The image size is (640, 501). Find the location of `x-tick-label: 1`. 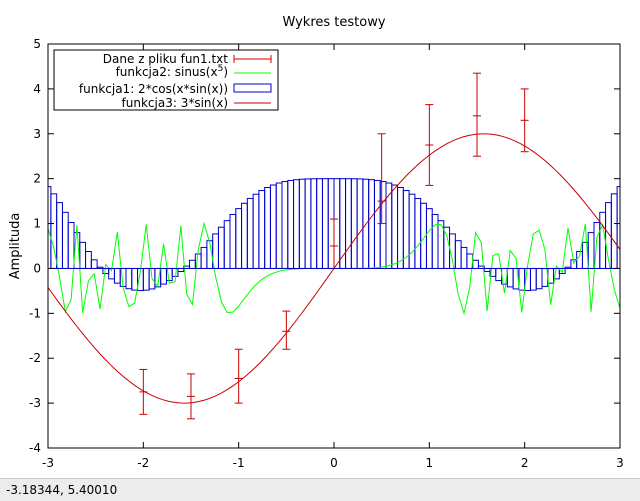

x-tick-label: 1 is located at coordinates (430, 463).